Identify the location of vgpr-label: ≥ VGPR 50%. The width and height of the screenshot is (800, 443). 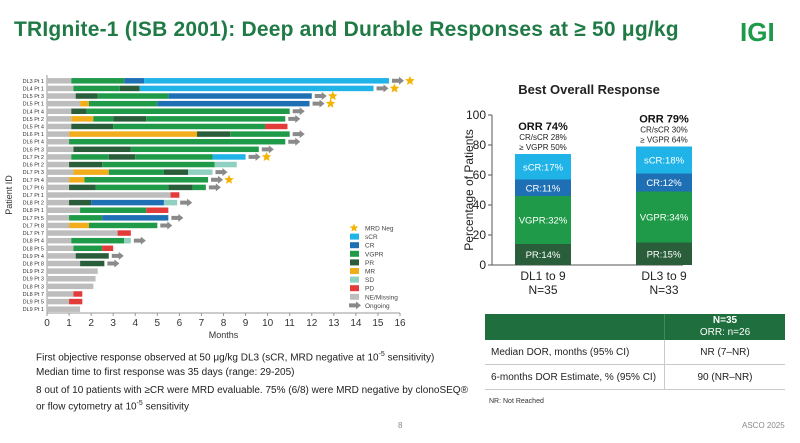
(543, 147).